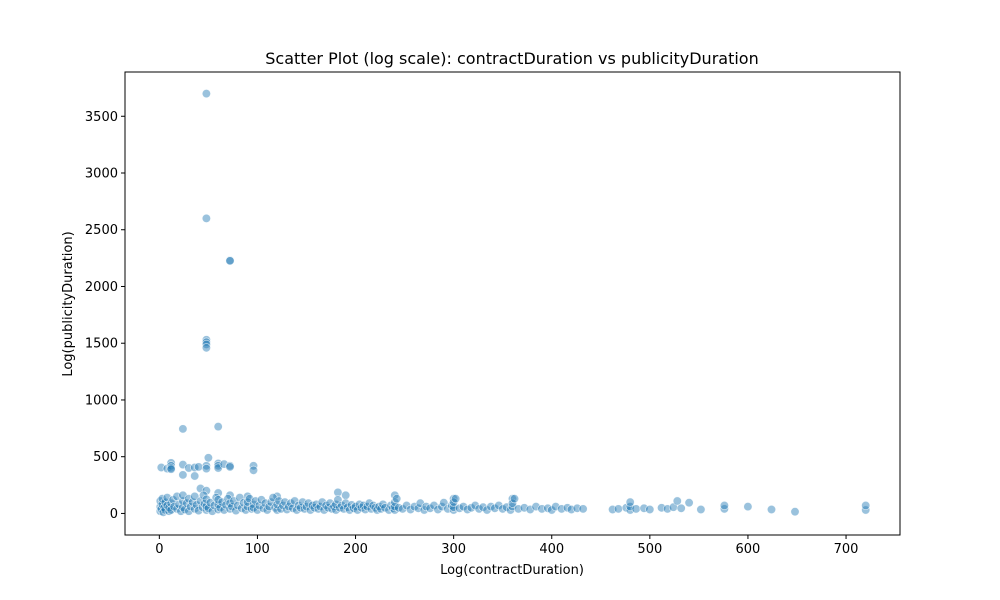 The width and height of the screenshot is (1000, 600). What do you see at coordinates (551, 549) in the screenshot?
I see `x-tick-label: 400` at bounding box center [551, 549].